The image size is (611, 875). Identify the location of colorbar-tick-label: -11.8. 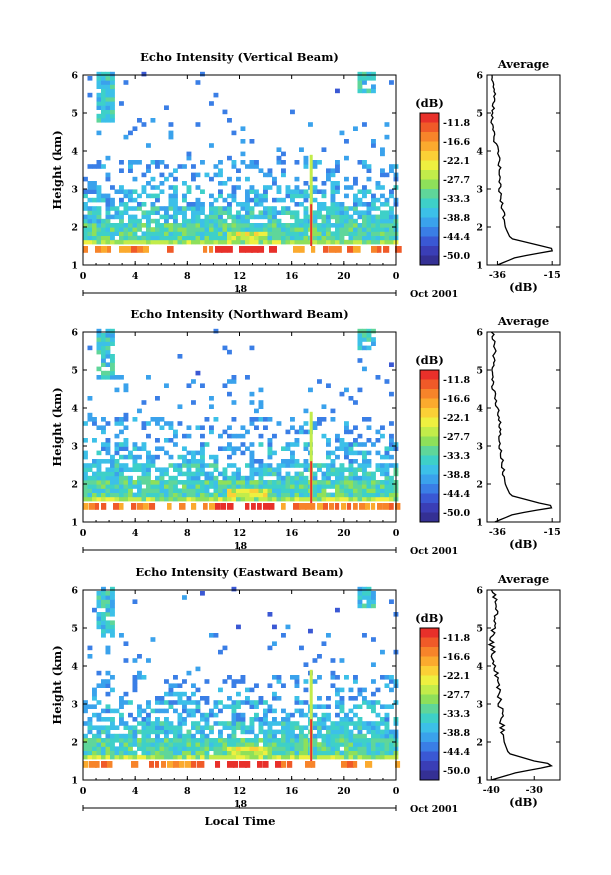
(456, 123).